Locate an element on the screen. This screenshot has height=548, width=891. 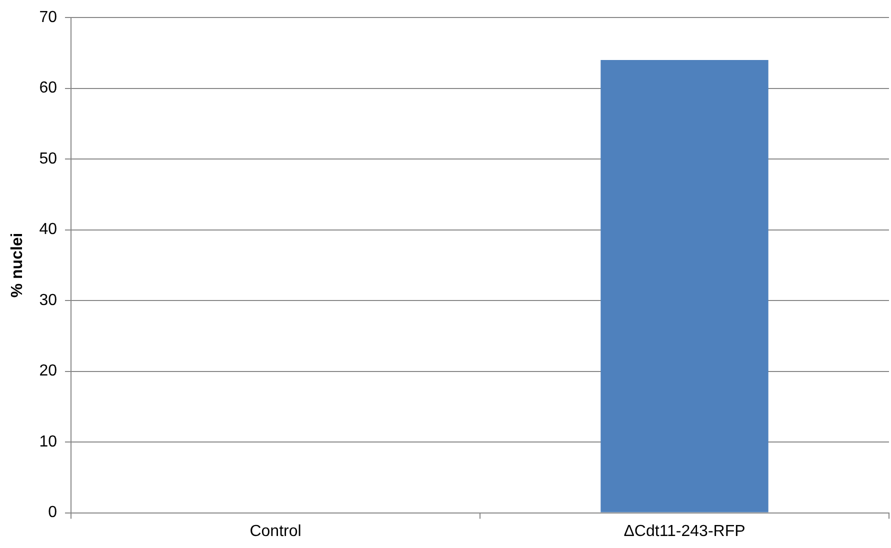
y-tick-label: 60 is located at coordinates (48, 88).